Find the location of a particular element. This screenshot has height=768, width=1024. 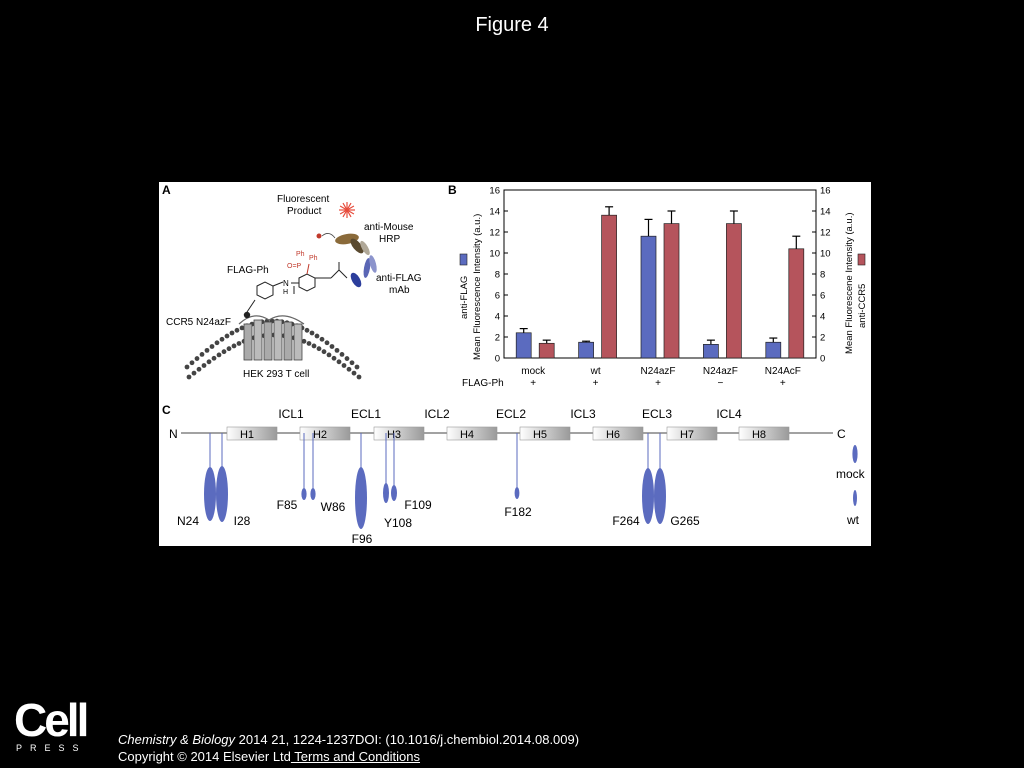

journal-name: Chemistry & Biology is located at coordinates (177, 739).